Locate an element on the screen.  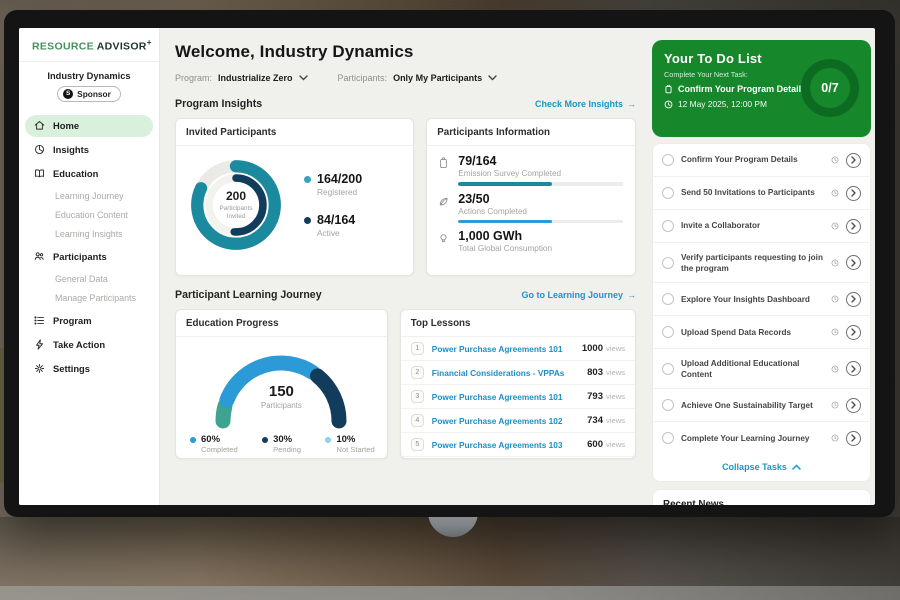
link-label: Go to Learning Journey is located at coordinates (572, 295).